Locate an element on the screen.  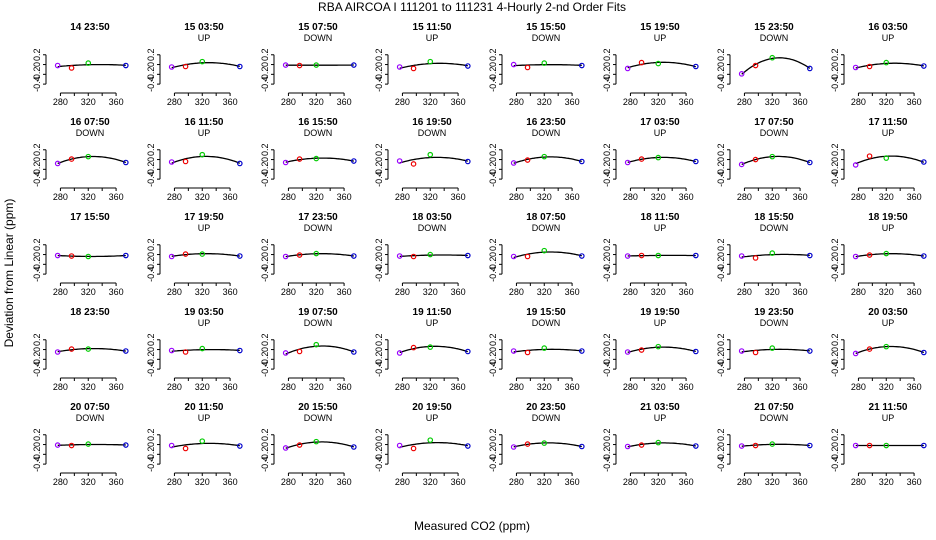
panel-mode-label: UP is located at coordinates (888, 323).